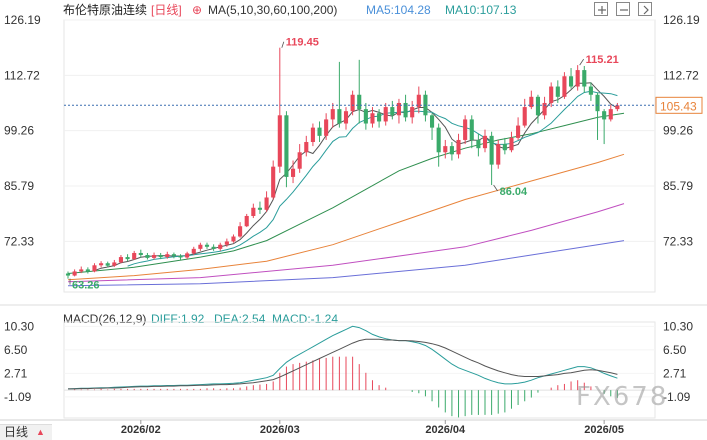 The image size is (707, 440). What do you see at coordinates (675, 373) in the screenshot?
I see `macd-tick-right: 2.71` at bounding box center [675, 373].